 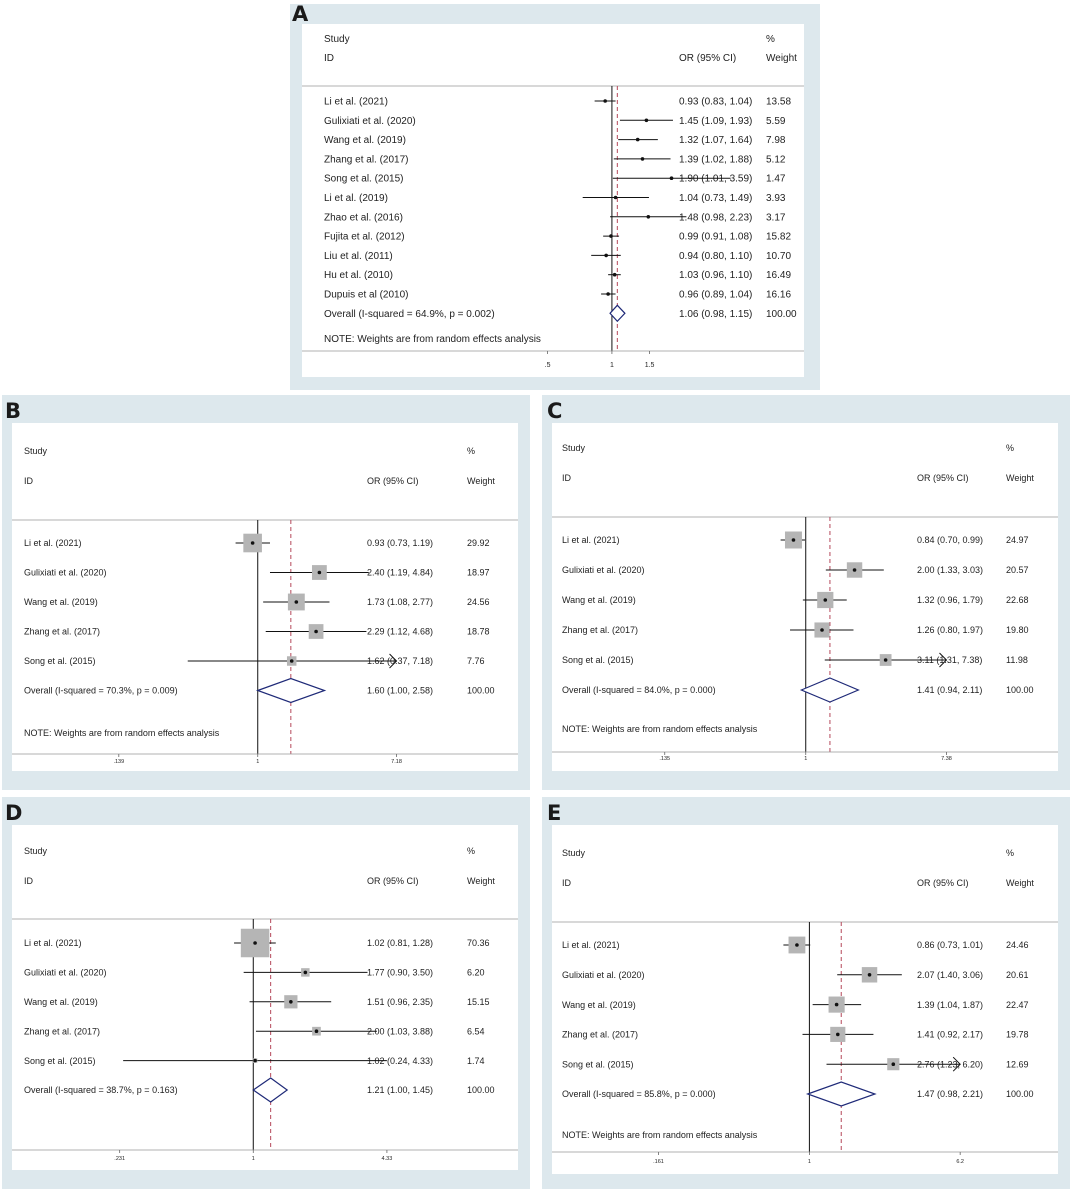 I want to click on study-or-ci: 1.62 (0.37, 7.18), so click(x=400, y=661).